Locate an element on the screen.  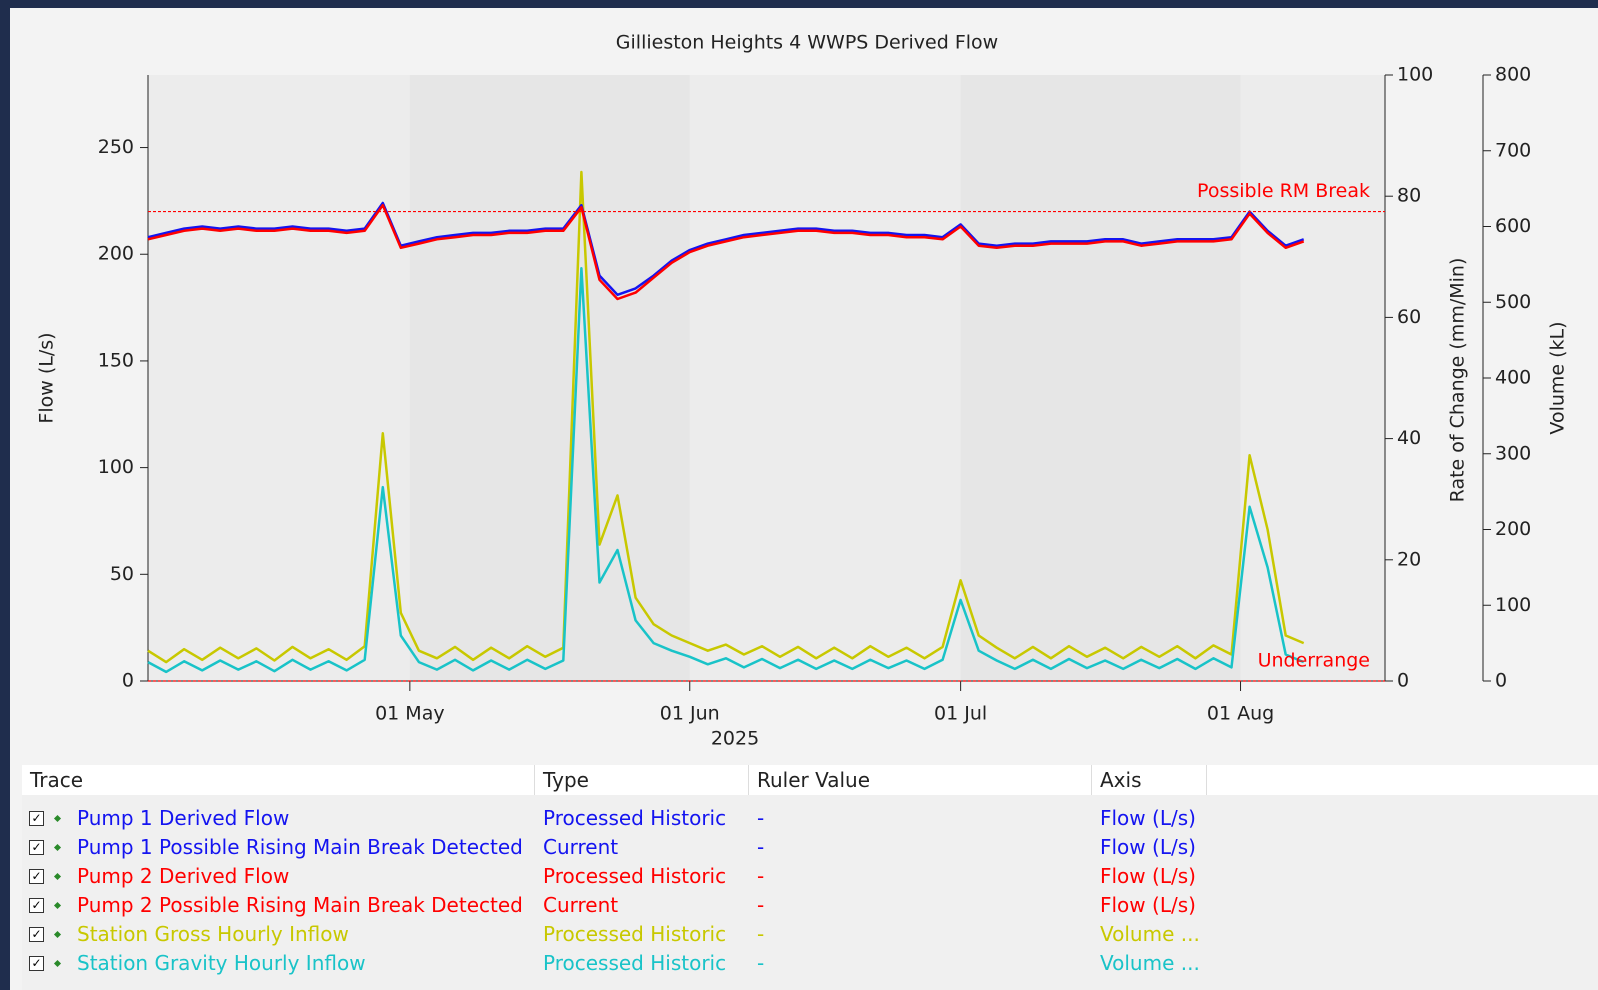
y-tick-label: 100 is located at coordinates (116, 467).